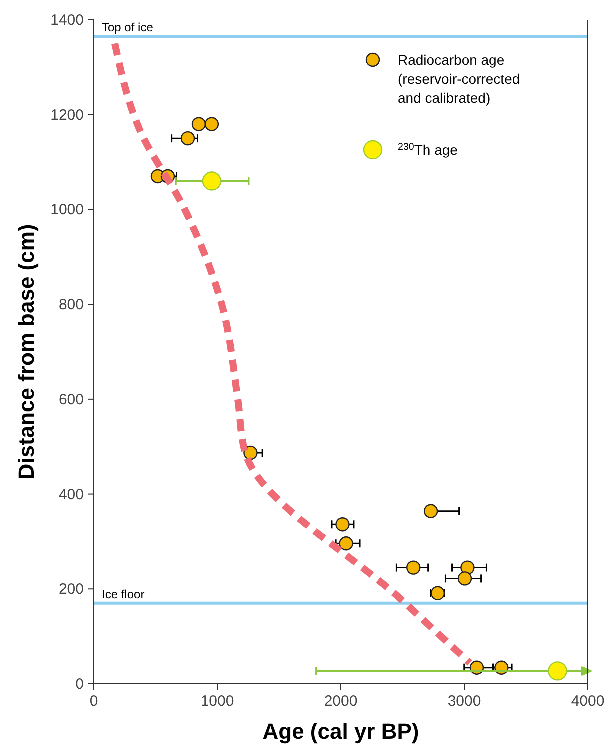 This screenshot has height=750, width=610. I want to click on x-tick-label: 1000, so click(217, 701).